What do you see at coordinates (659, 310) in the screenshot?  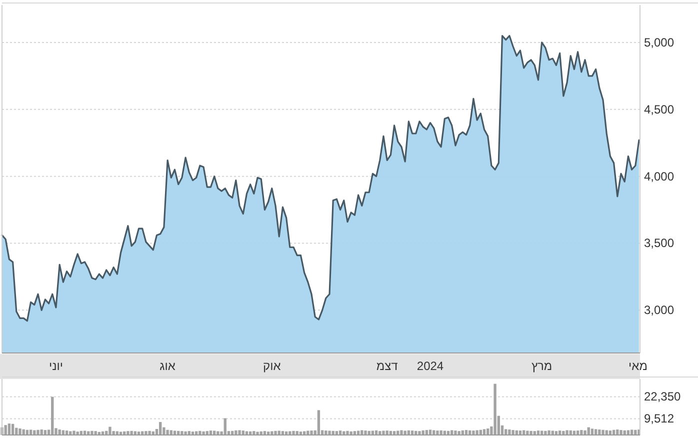 I see `y-tick-label: 3,000` at bounding box center [659, 310].